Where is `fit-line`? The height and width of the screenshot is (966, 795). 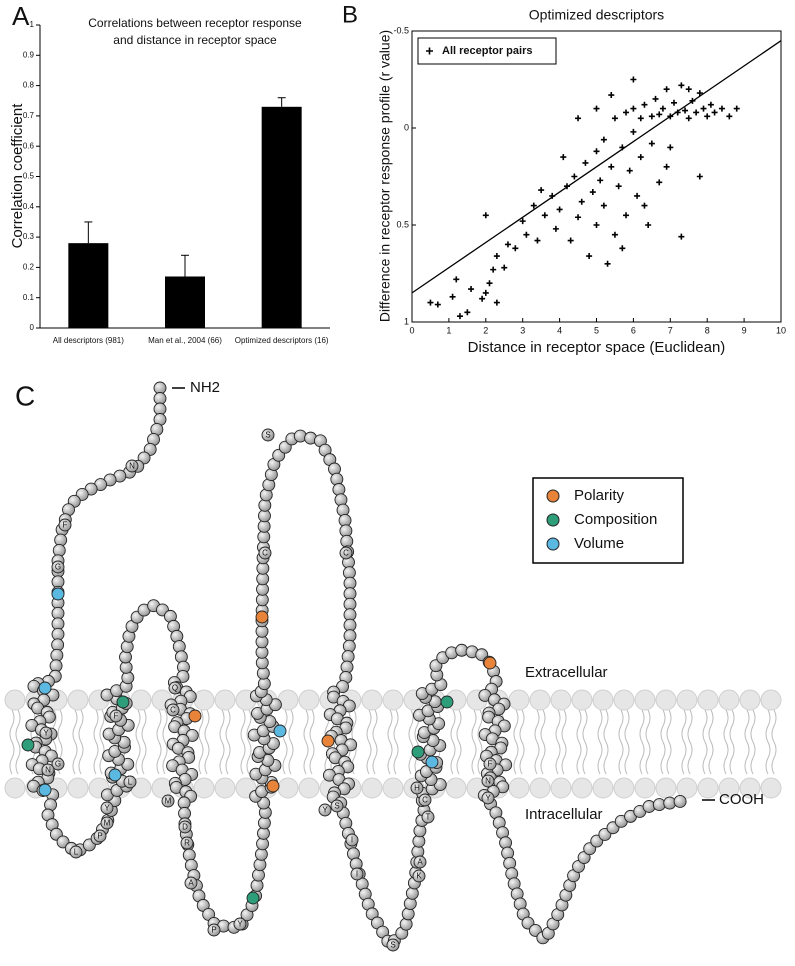 fit-line is located at coordinates (596, 167).